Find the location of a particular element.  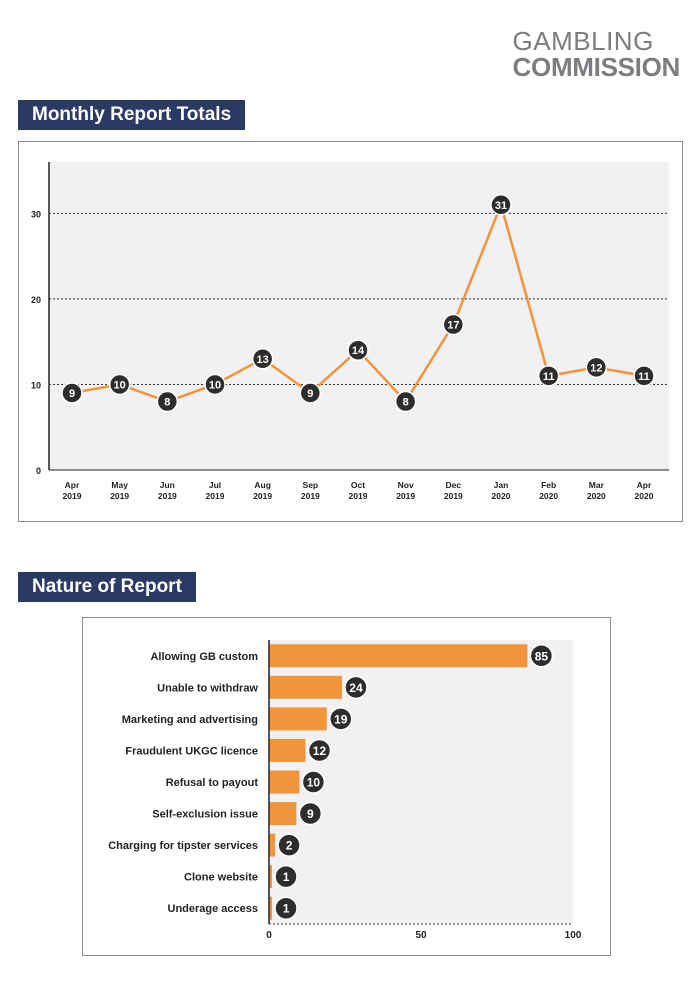

category-label: Marketing and advertising is located at coordinates (190, 720).